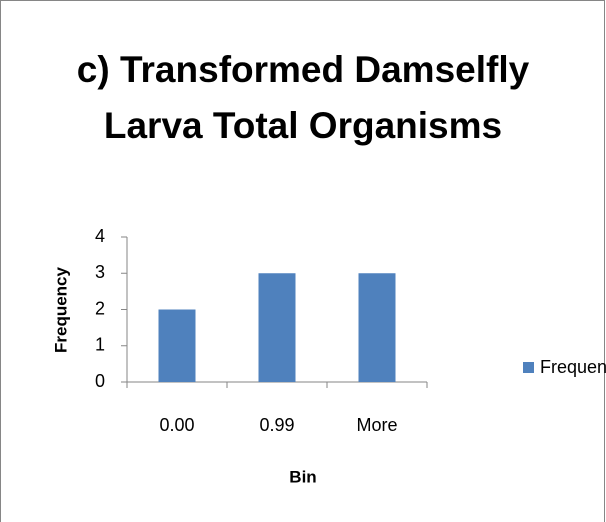  What do you see at coordinates (176, 425) in the screenshot?
I see `x-tick-label: 0.00` at bounding box center [176, 425].